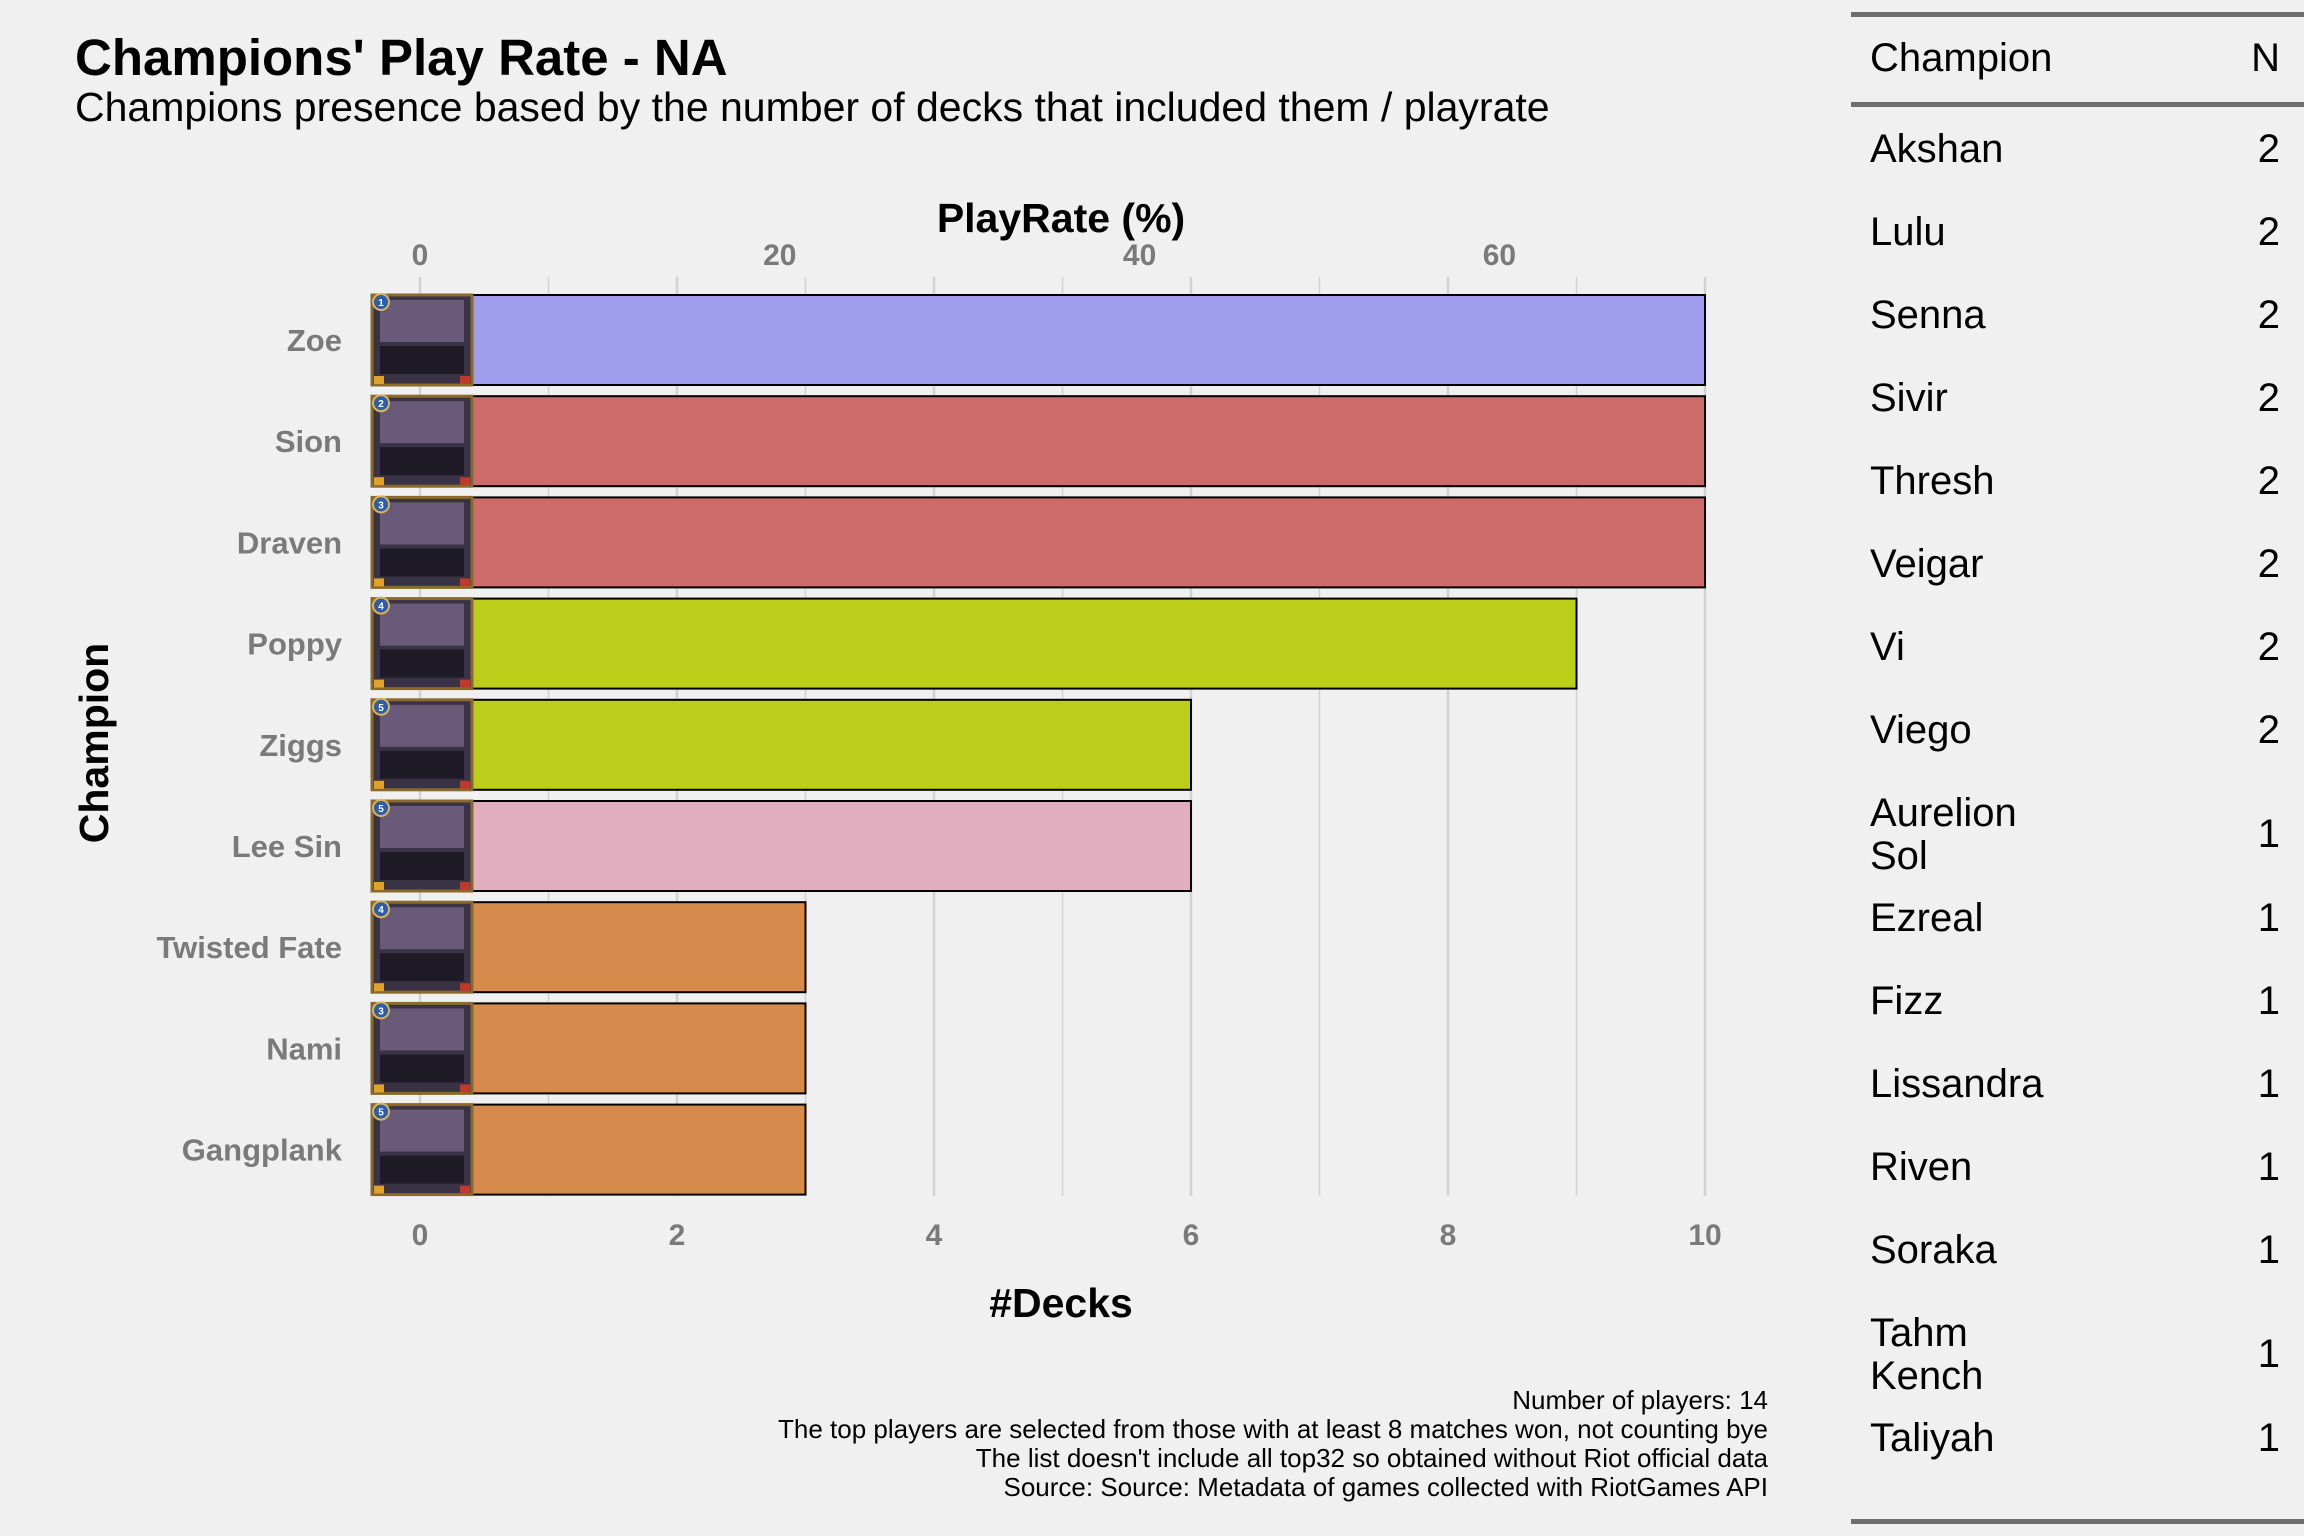 Image resolution: width=2304 pixels, height=1536 pixels. What do you see at coordinates (1928, 315) in the screenshot?
I see `row-champion: Senna` at bounding box center [1928, 315].